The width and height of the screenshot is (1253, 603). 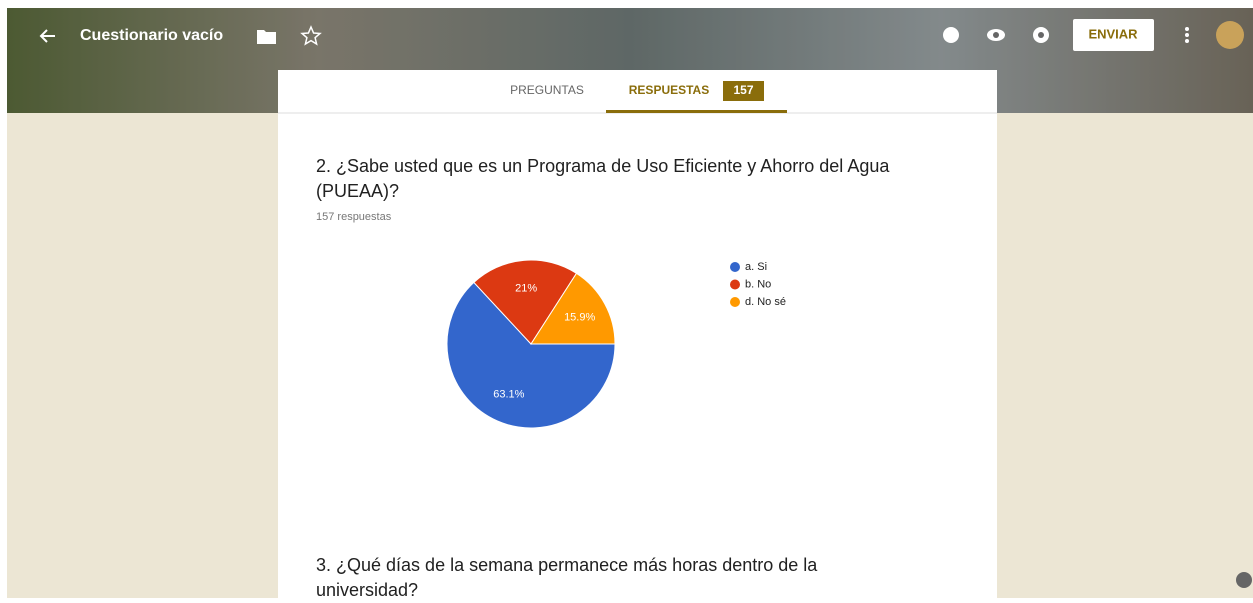 What do you see at coordinates (266, 37) in the screenshot?
I see `folder-icon` at bounding box center [266, 37].